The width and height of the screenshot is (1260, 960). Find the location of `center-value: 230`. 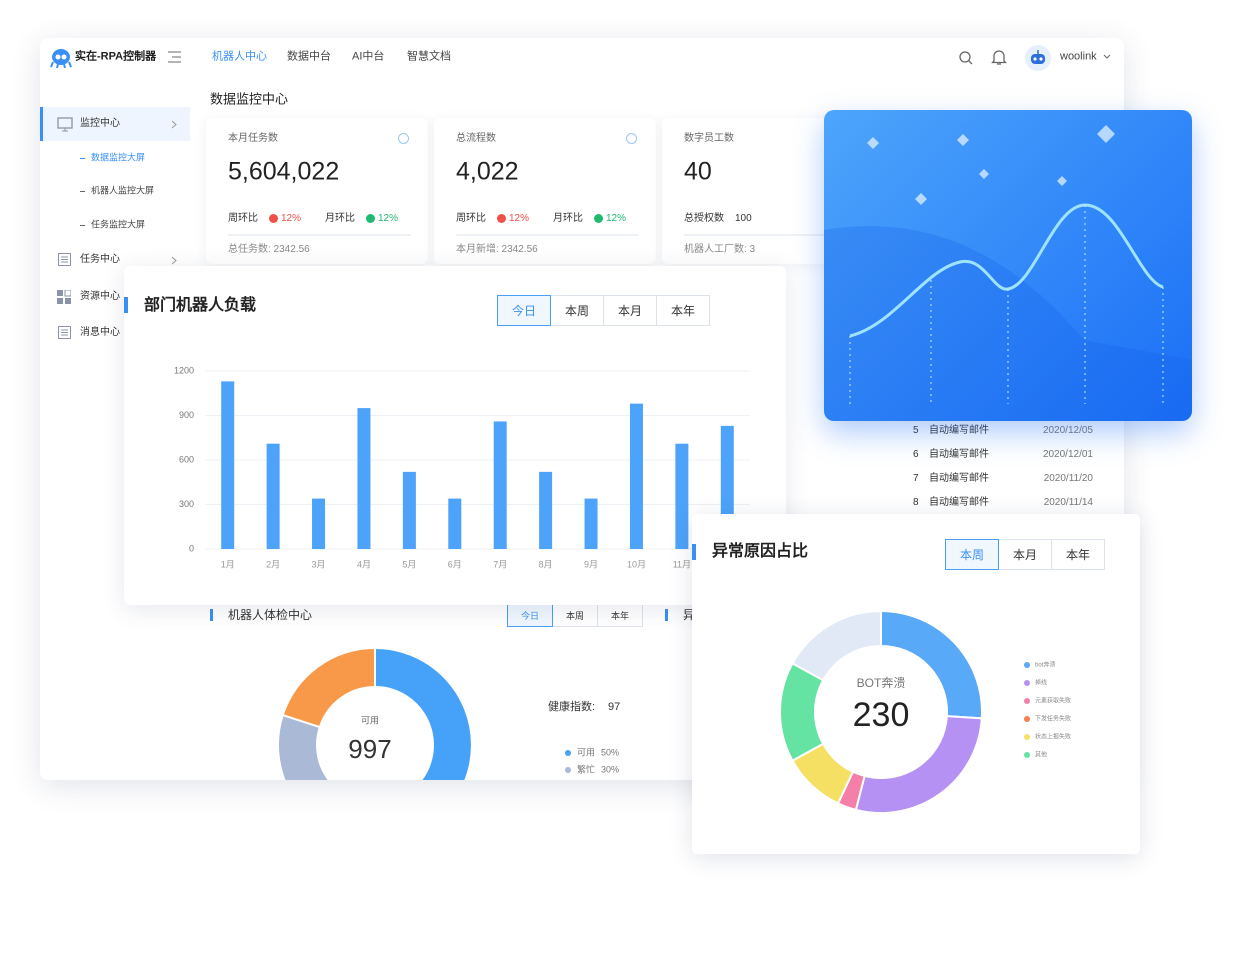

center-value: 230 is located at coordinates (881, 715).